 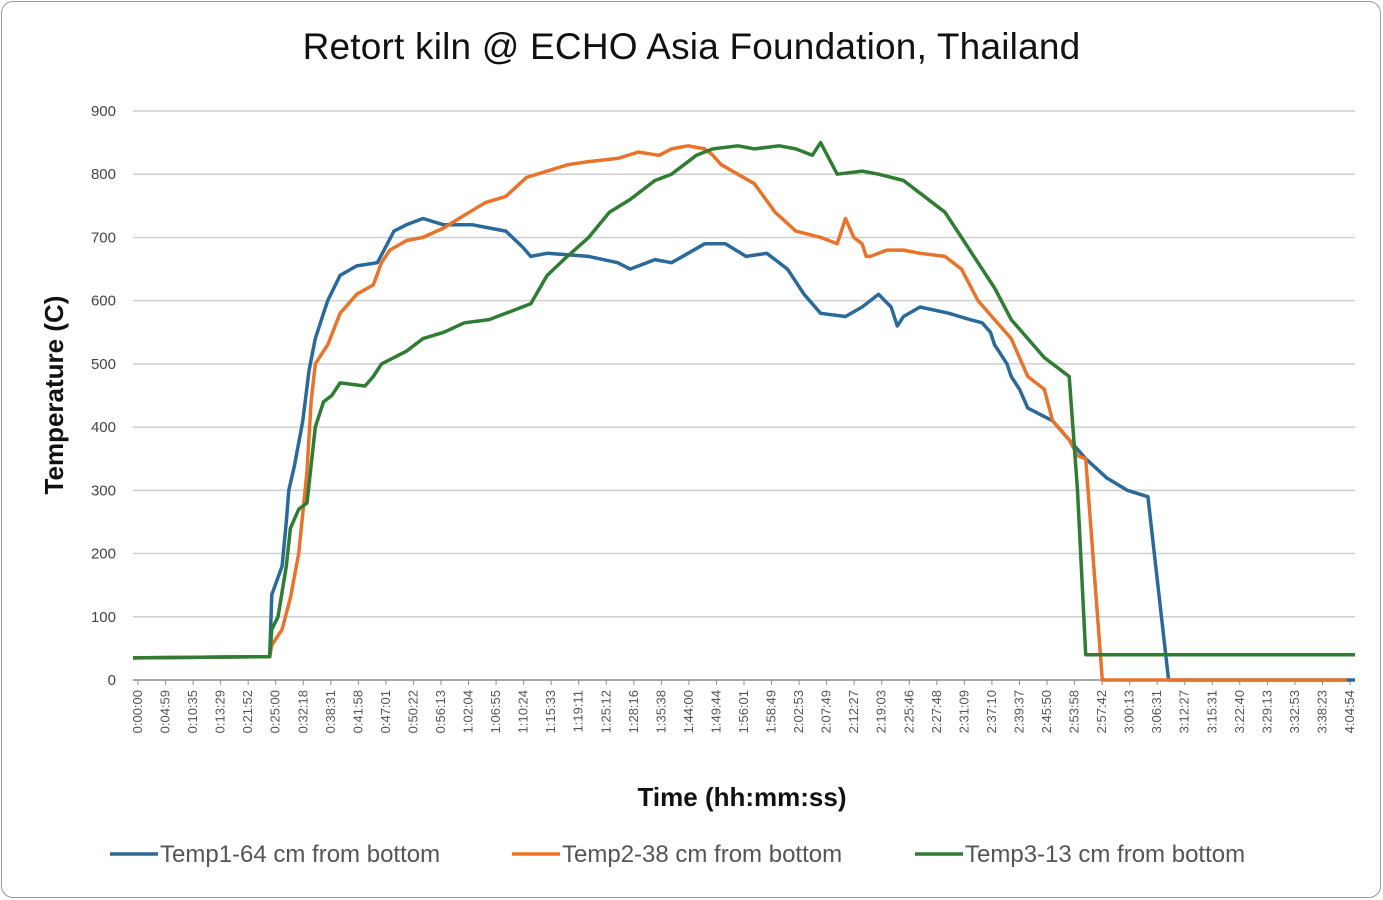 I want to click on x-tick-label: 4:04:54, so click(x=1349, y=711).